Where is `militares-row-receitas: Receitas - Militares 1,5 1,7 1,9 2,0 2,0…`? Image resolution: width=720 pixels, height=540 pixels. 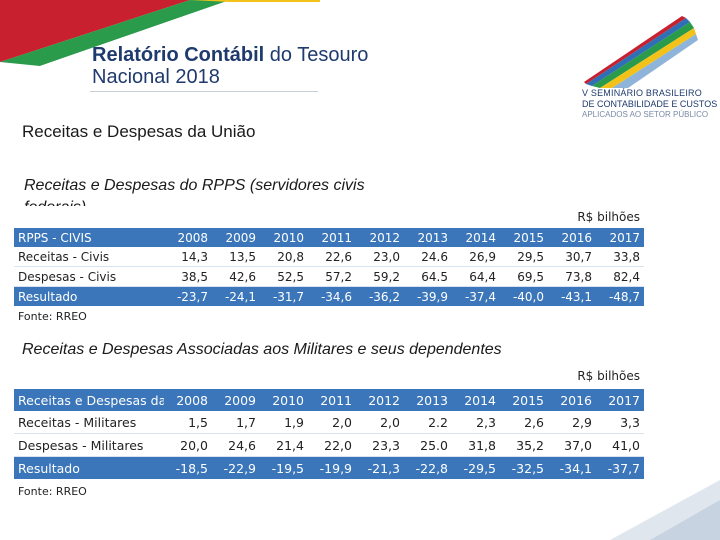
militares-row-receitas: Receitas - Militares 1,5 1,7 1,9 2,0 2,0… is located at coordinates (329, 422).